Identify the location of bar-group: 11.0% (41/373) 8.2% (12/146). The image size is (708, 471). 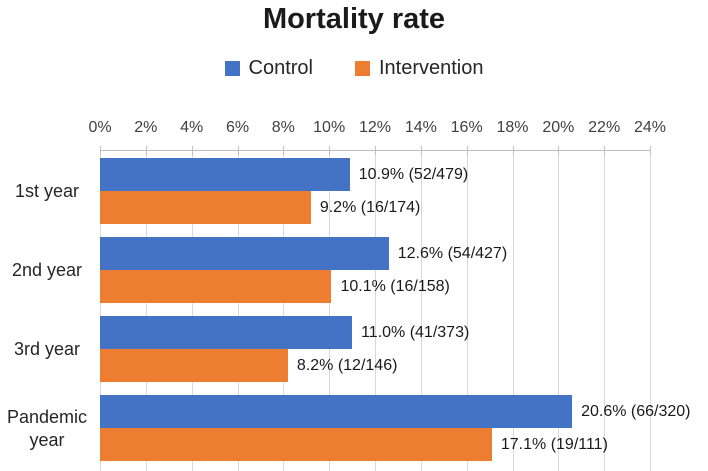
(375, 349).